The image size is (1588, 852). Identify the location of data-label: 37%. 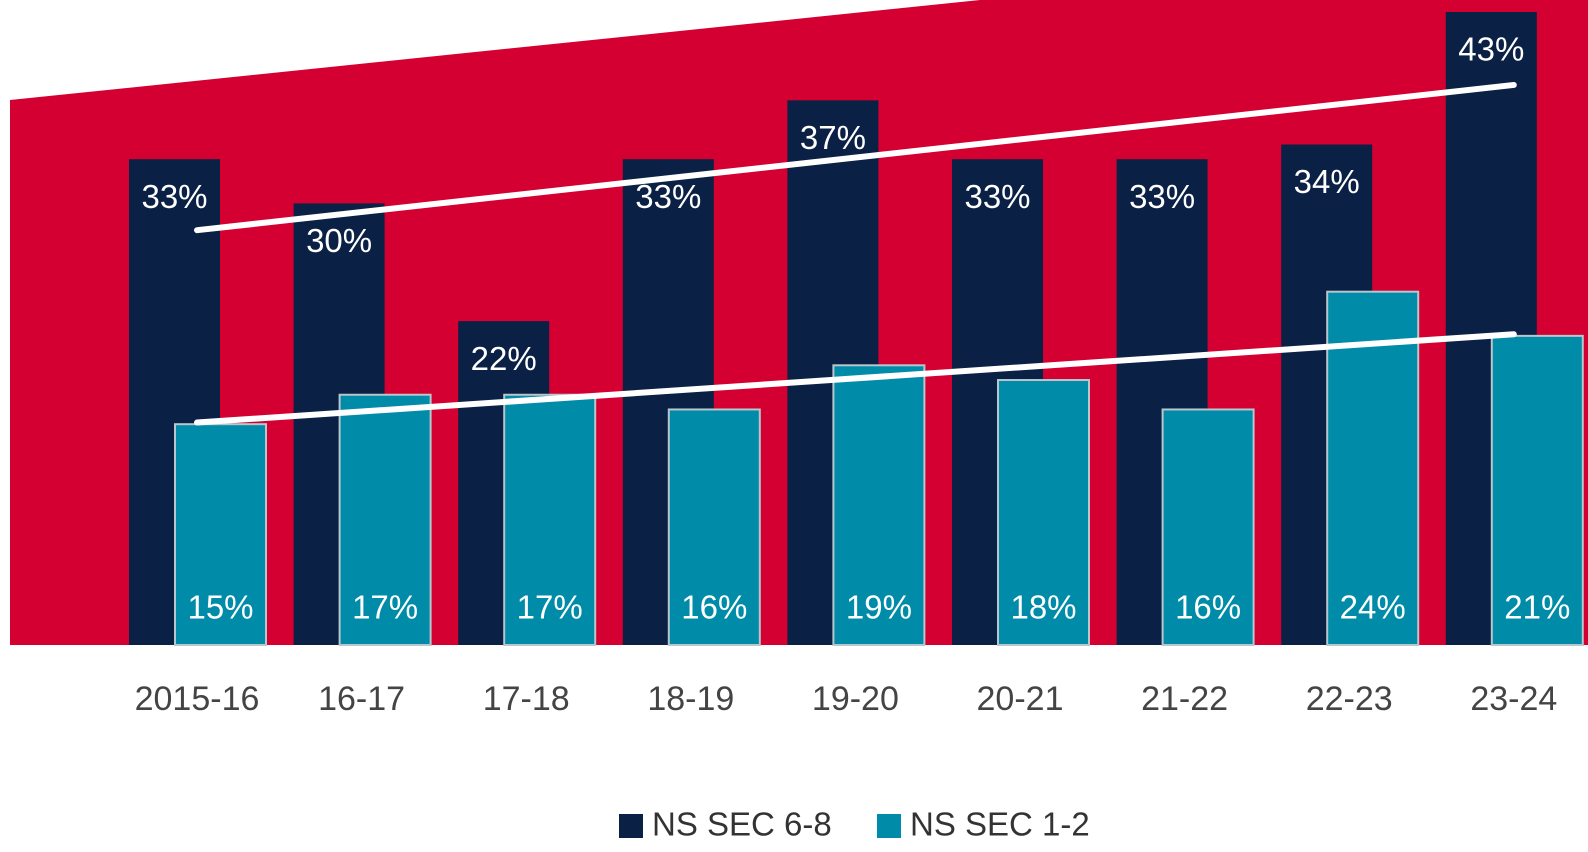
(833, 137).